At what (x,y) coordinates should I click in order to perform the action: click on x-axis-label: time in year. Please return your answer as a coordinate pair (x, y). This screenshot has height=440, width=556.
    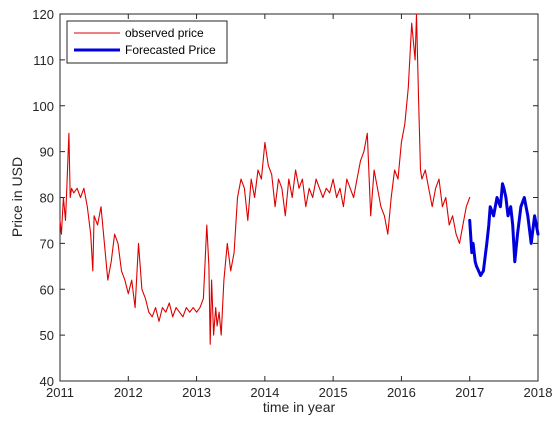
    Looking at the image, I should click on (299, 407).